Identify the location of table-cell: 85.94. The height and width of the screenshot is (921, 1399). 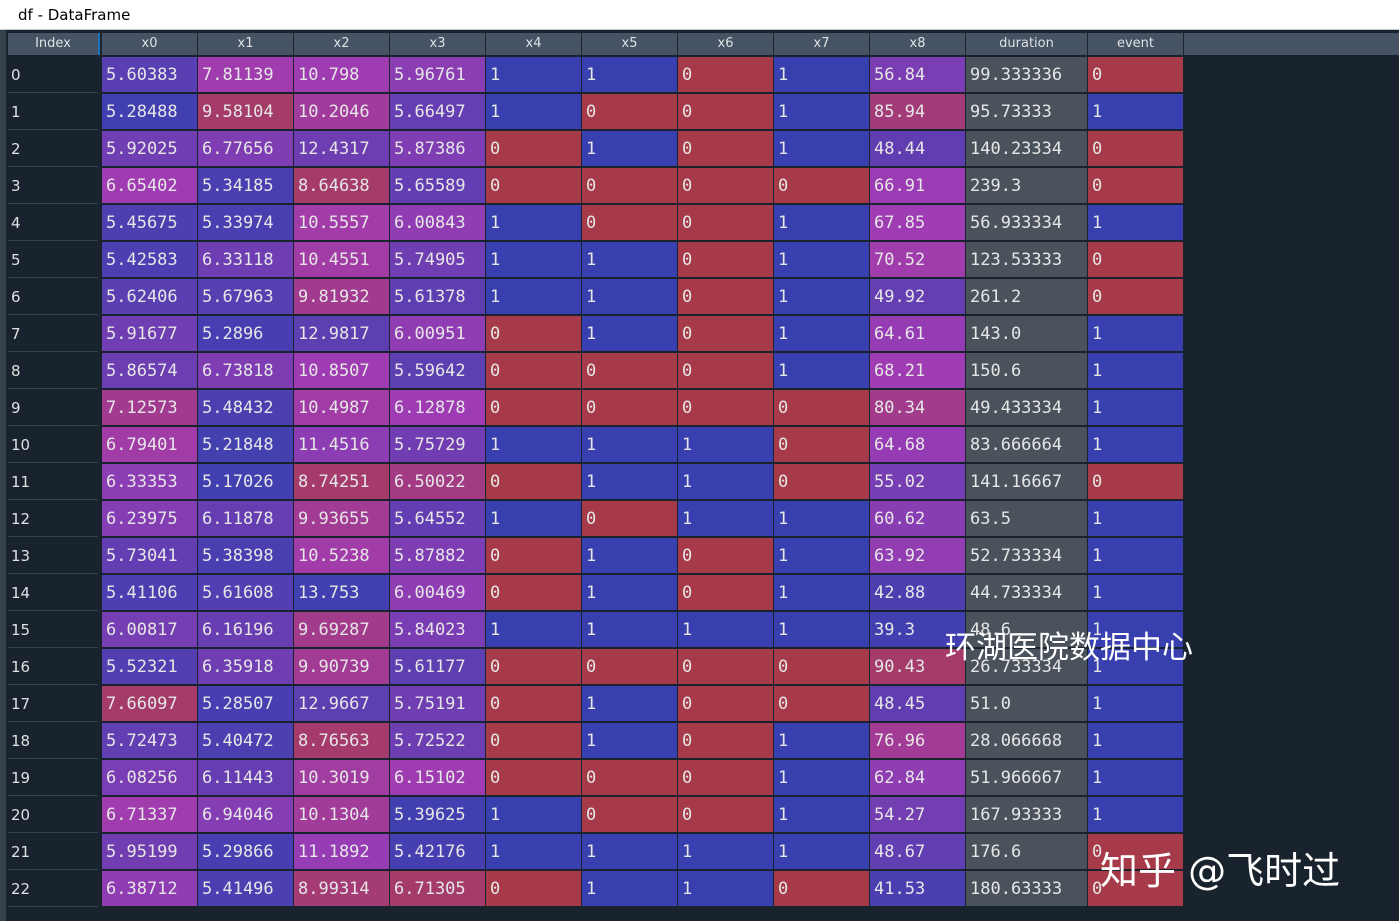
(918, 112).